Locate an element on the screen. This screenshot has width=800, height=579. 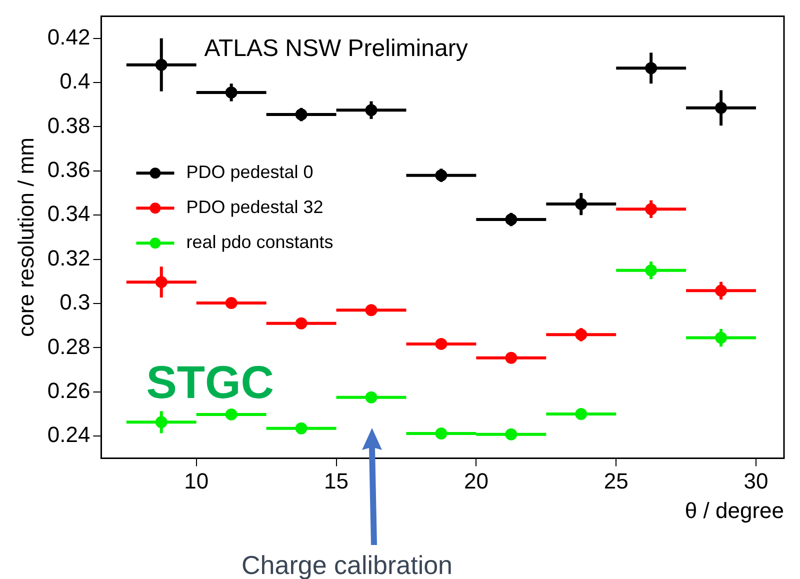
y-tick-label: 0.26 is located at coordinates (68, 390).